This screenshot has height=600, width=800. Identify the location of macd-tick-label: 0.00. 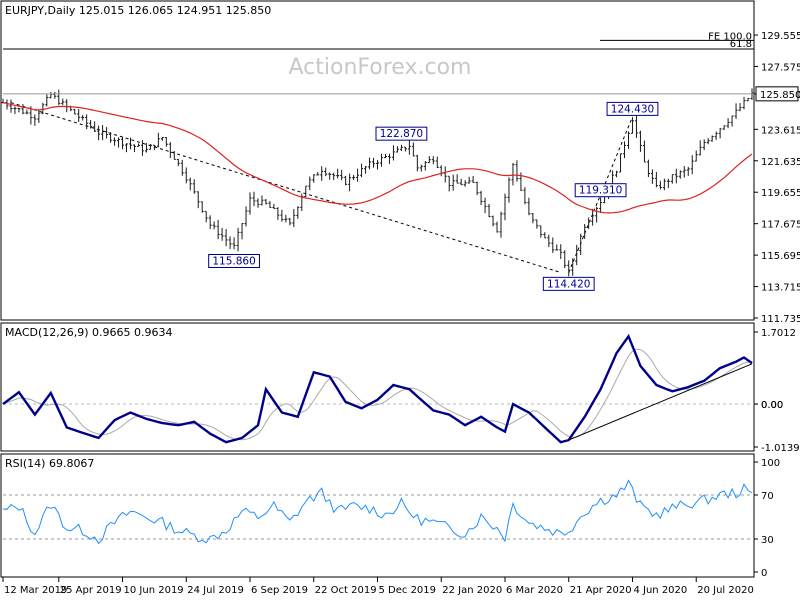
(772, 405).